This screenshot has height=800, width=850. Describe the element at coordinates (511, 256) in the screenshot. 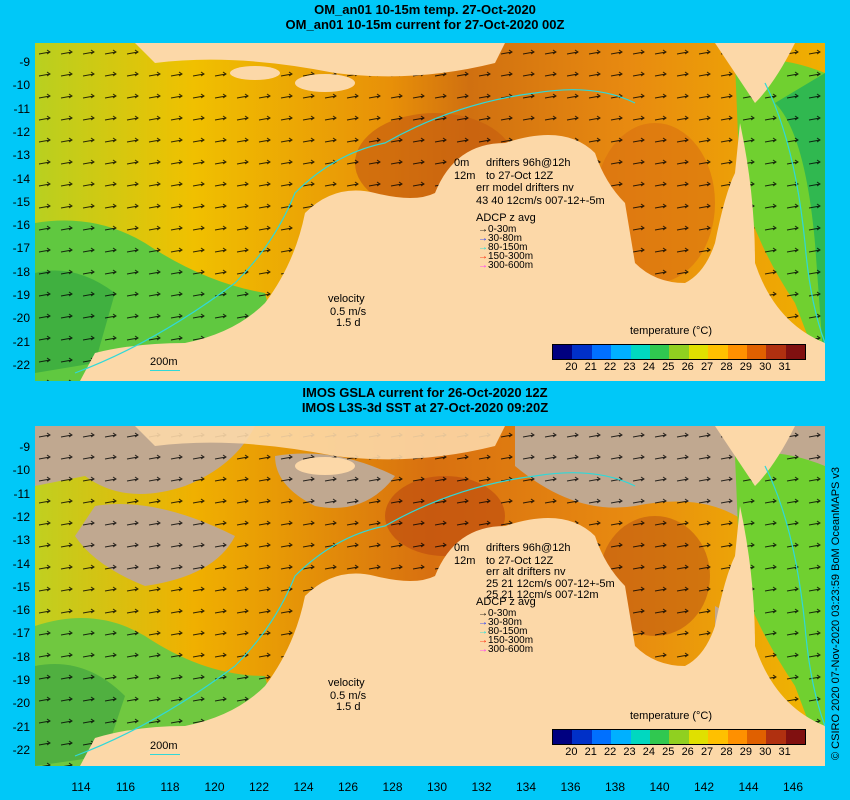

I see `adcp-label: 150-300m` at that location.